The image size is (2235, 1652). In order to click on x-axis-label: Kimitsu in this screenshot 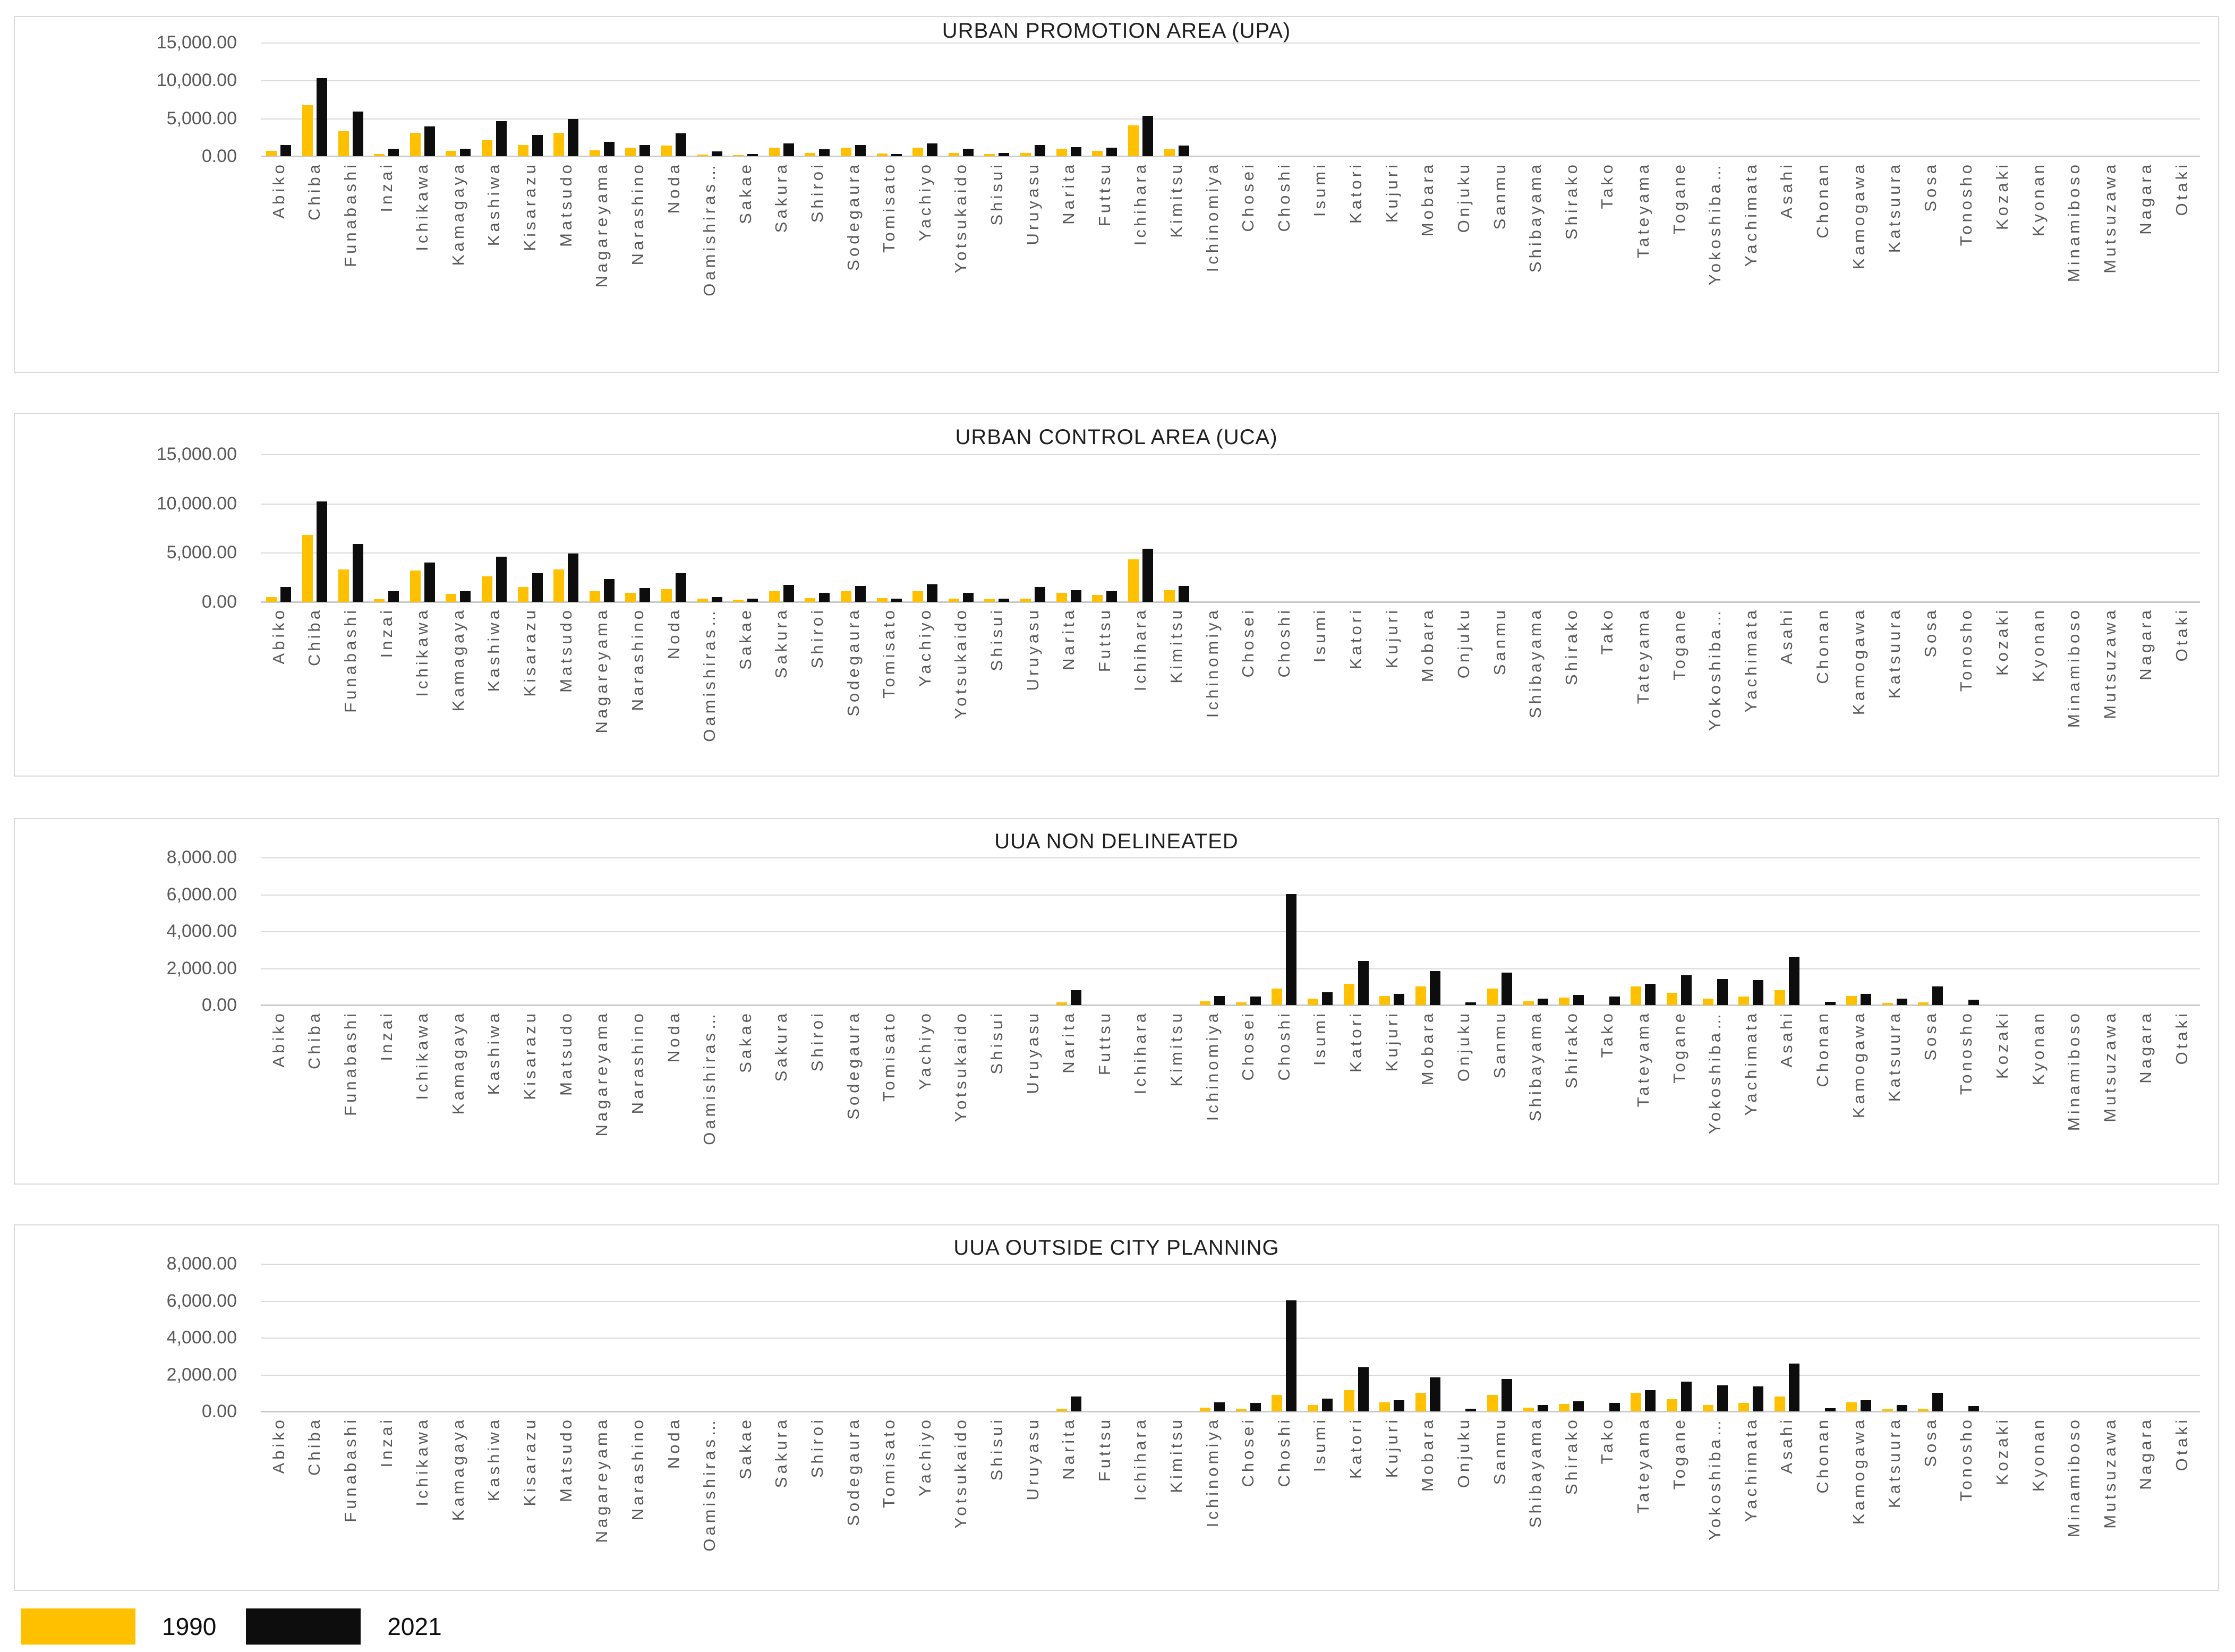, I will do `click(1177, 1455)`.